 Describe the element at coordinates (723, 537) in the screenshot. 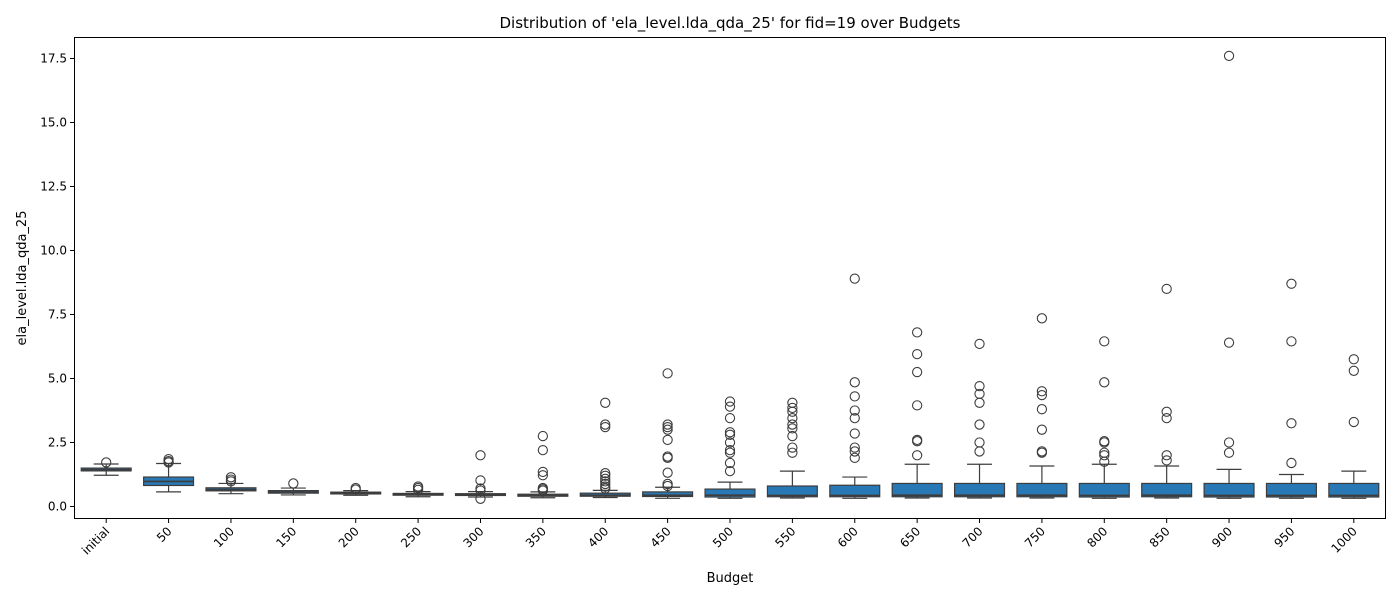

I see `x-tick-label: 500` at that location.